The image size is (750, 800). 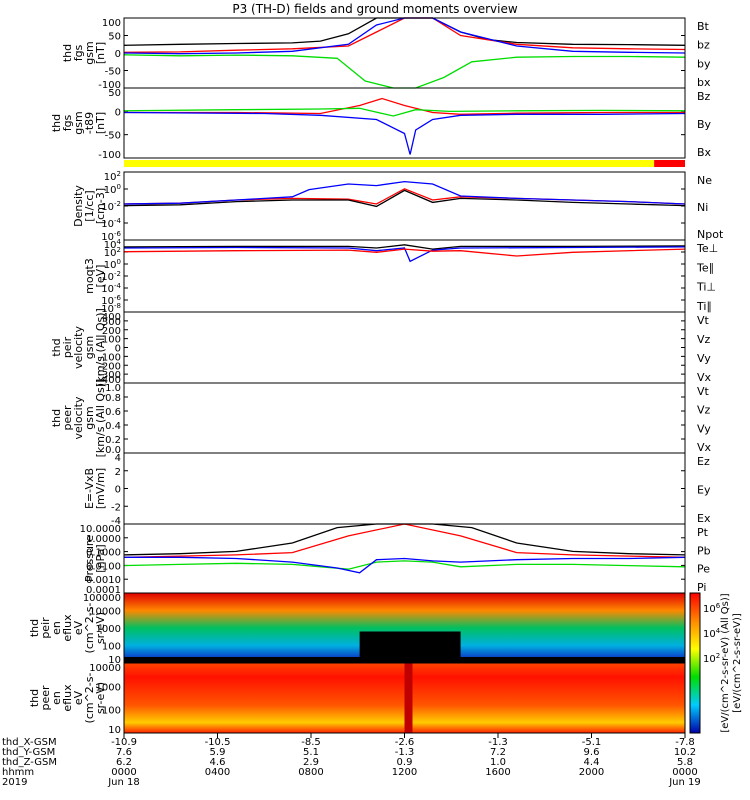 What do you see at coordinates (123, 782) in the screenshot?
I see `xaxis-value-4: Jun 18` at bounding box center [123, 782].